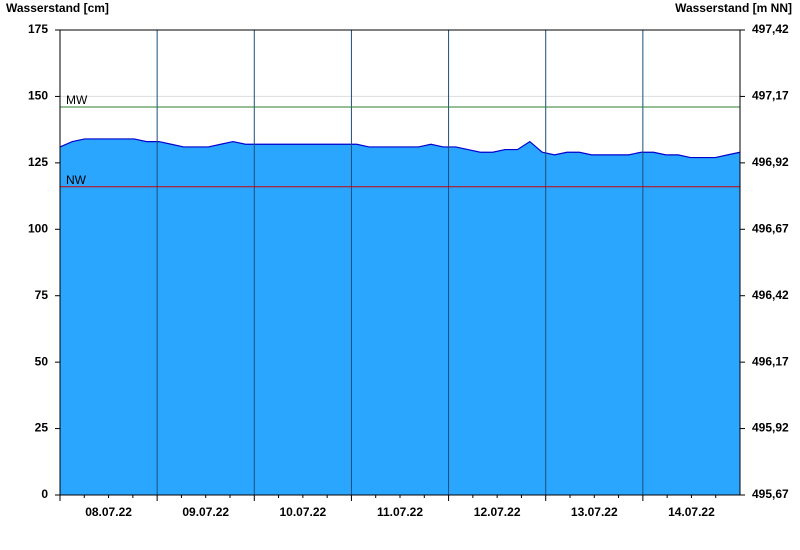 This screenshot has width=800, height=550. I want to click on y-axis-title: Wasserstand [cm], so click(57, 8).